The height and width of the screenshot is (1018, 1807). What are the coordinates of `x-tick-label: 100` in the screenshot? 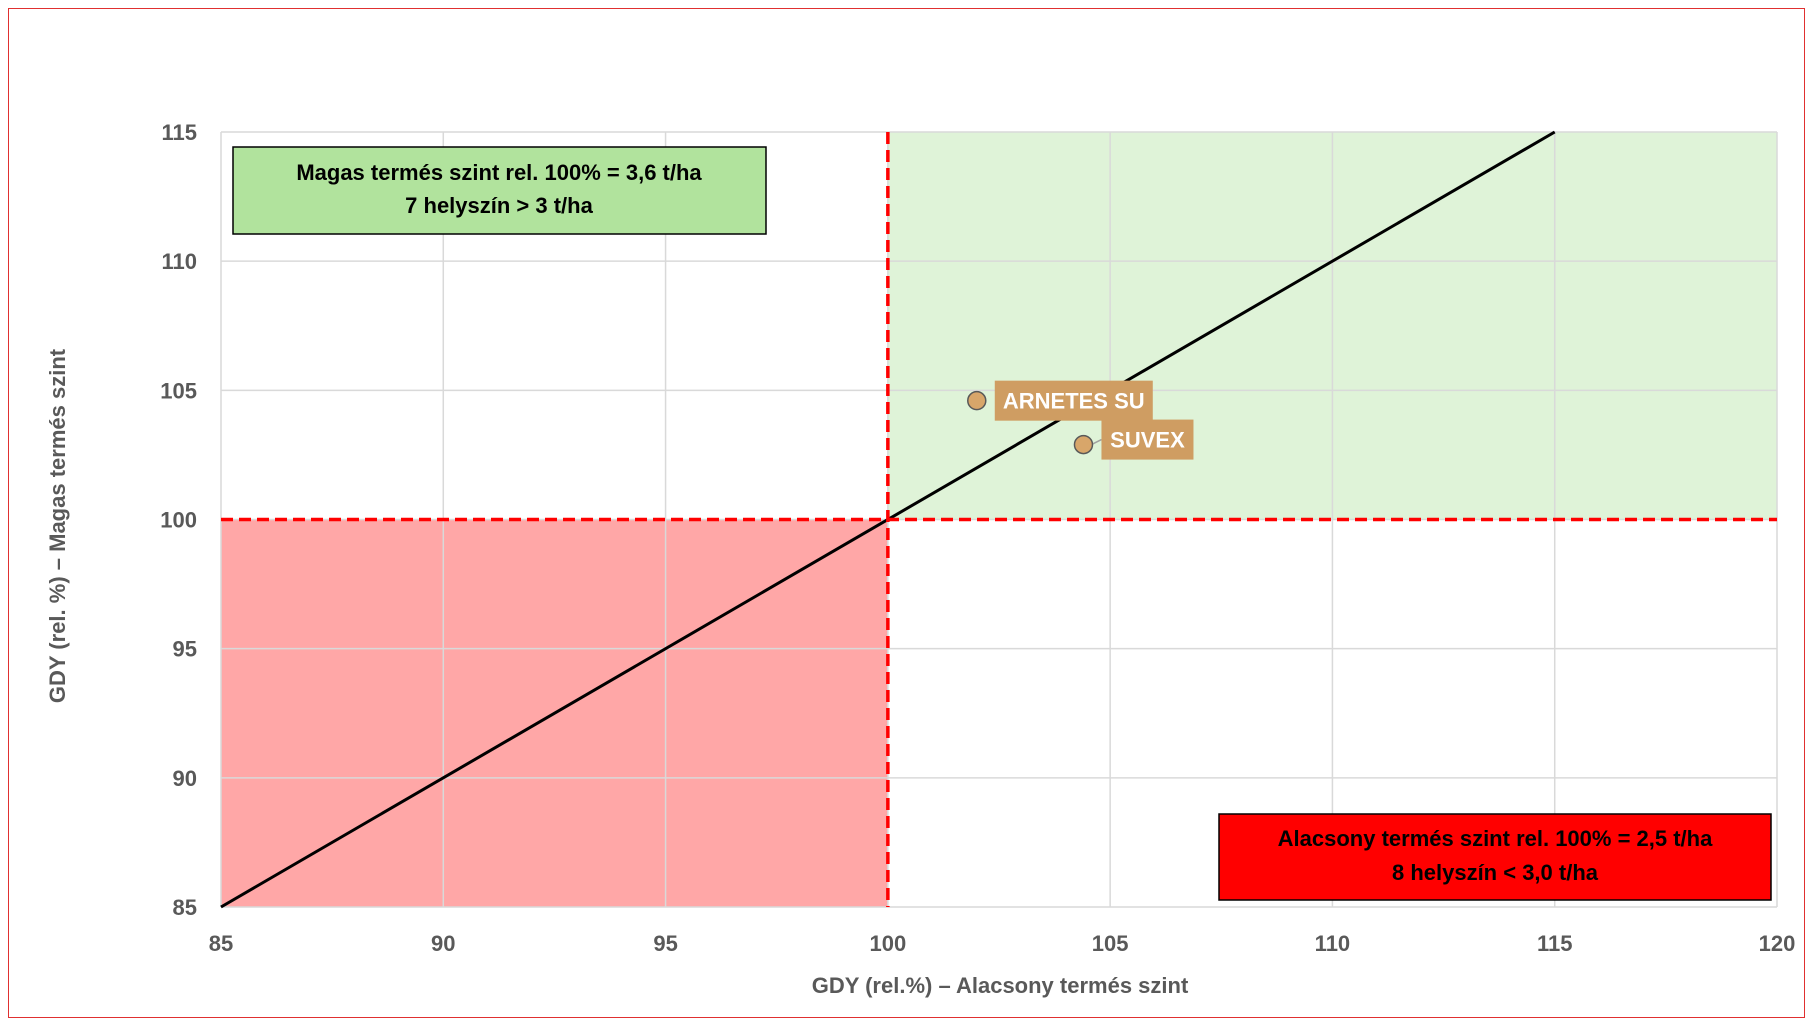 It's located at (887, 943).